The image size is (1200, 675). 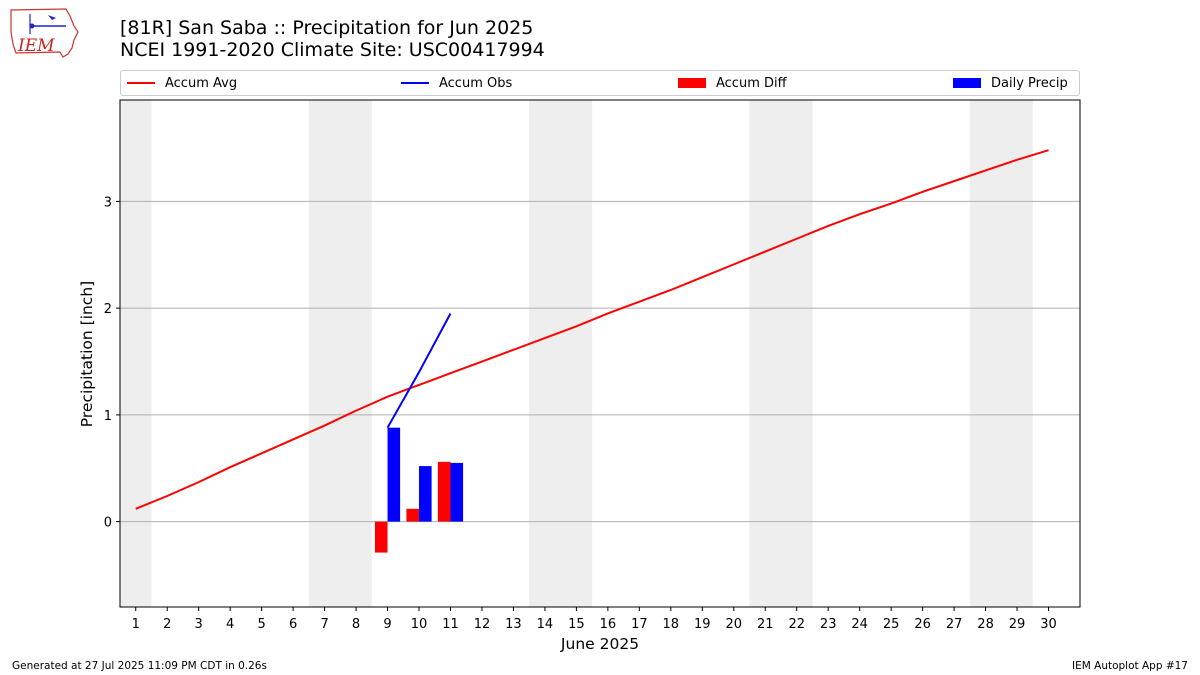 I want to click on x-tick-label: 25, so click(x=891, y=624).